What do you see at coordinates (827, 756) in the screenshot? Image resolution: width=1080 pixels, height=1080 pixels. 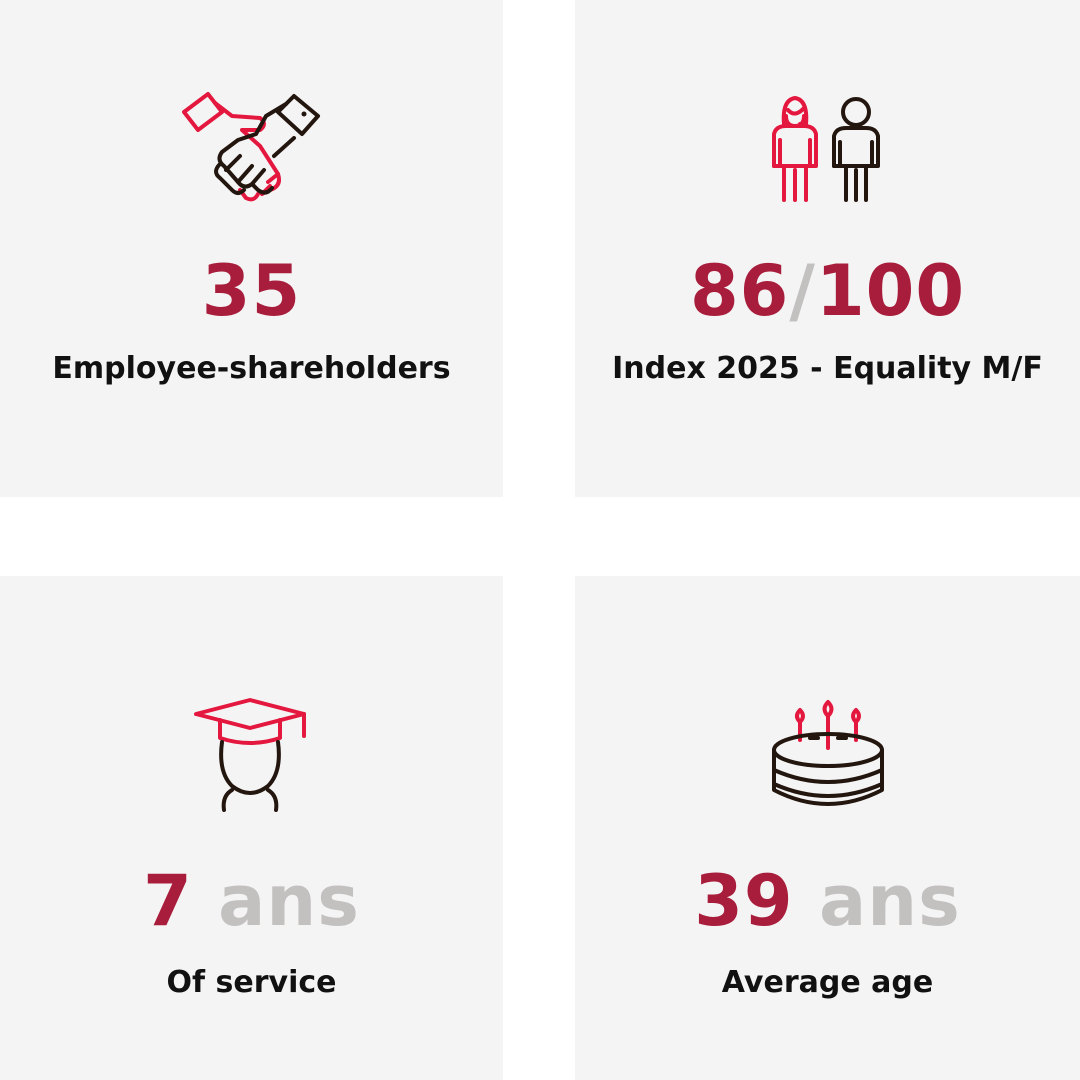 I see `birthday-cake-icon` at bounding box center [827, 756].